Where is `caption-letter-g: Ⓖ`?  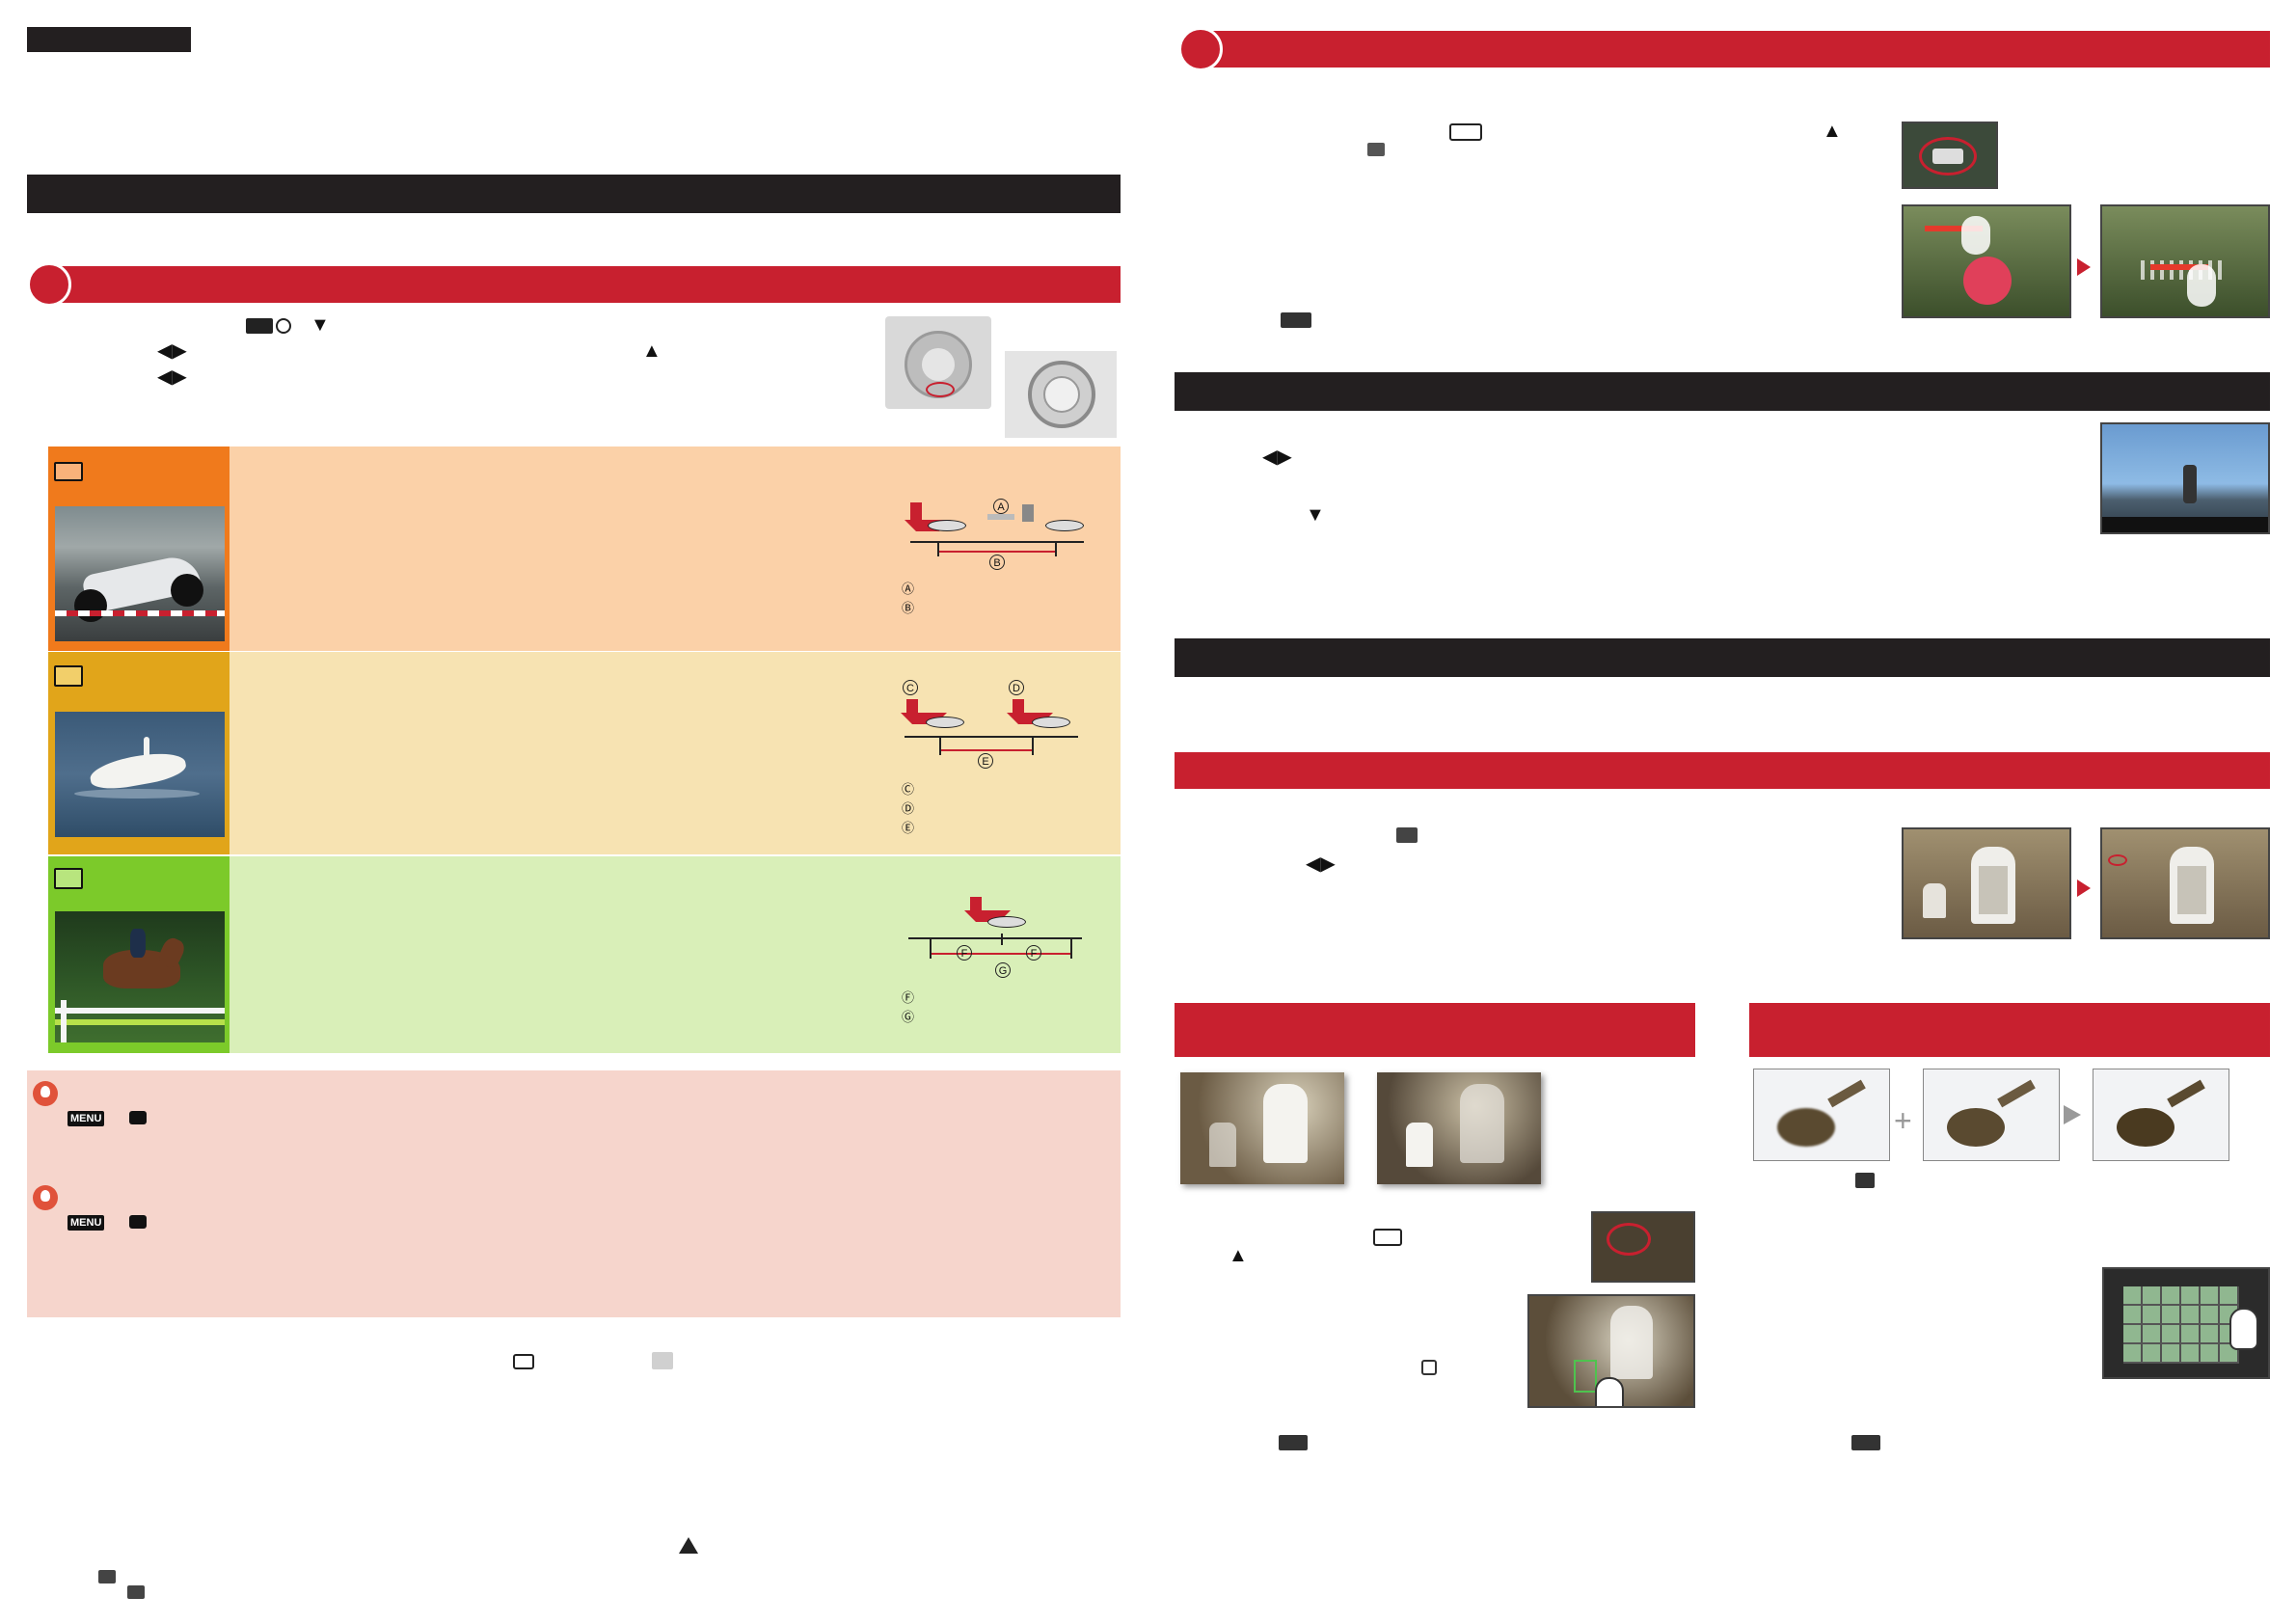
caption-letter-g: Ⓖ is located at coordinates (908, 1017).